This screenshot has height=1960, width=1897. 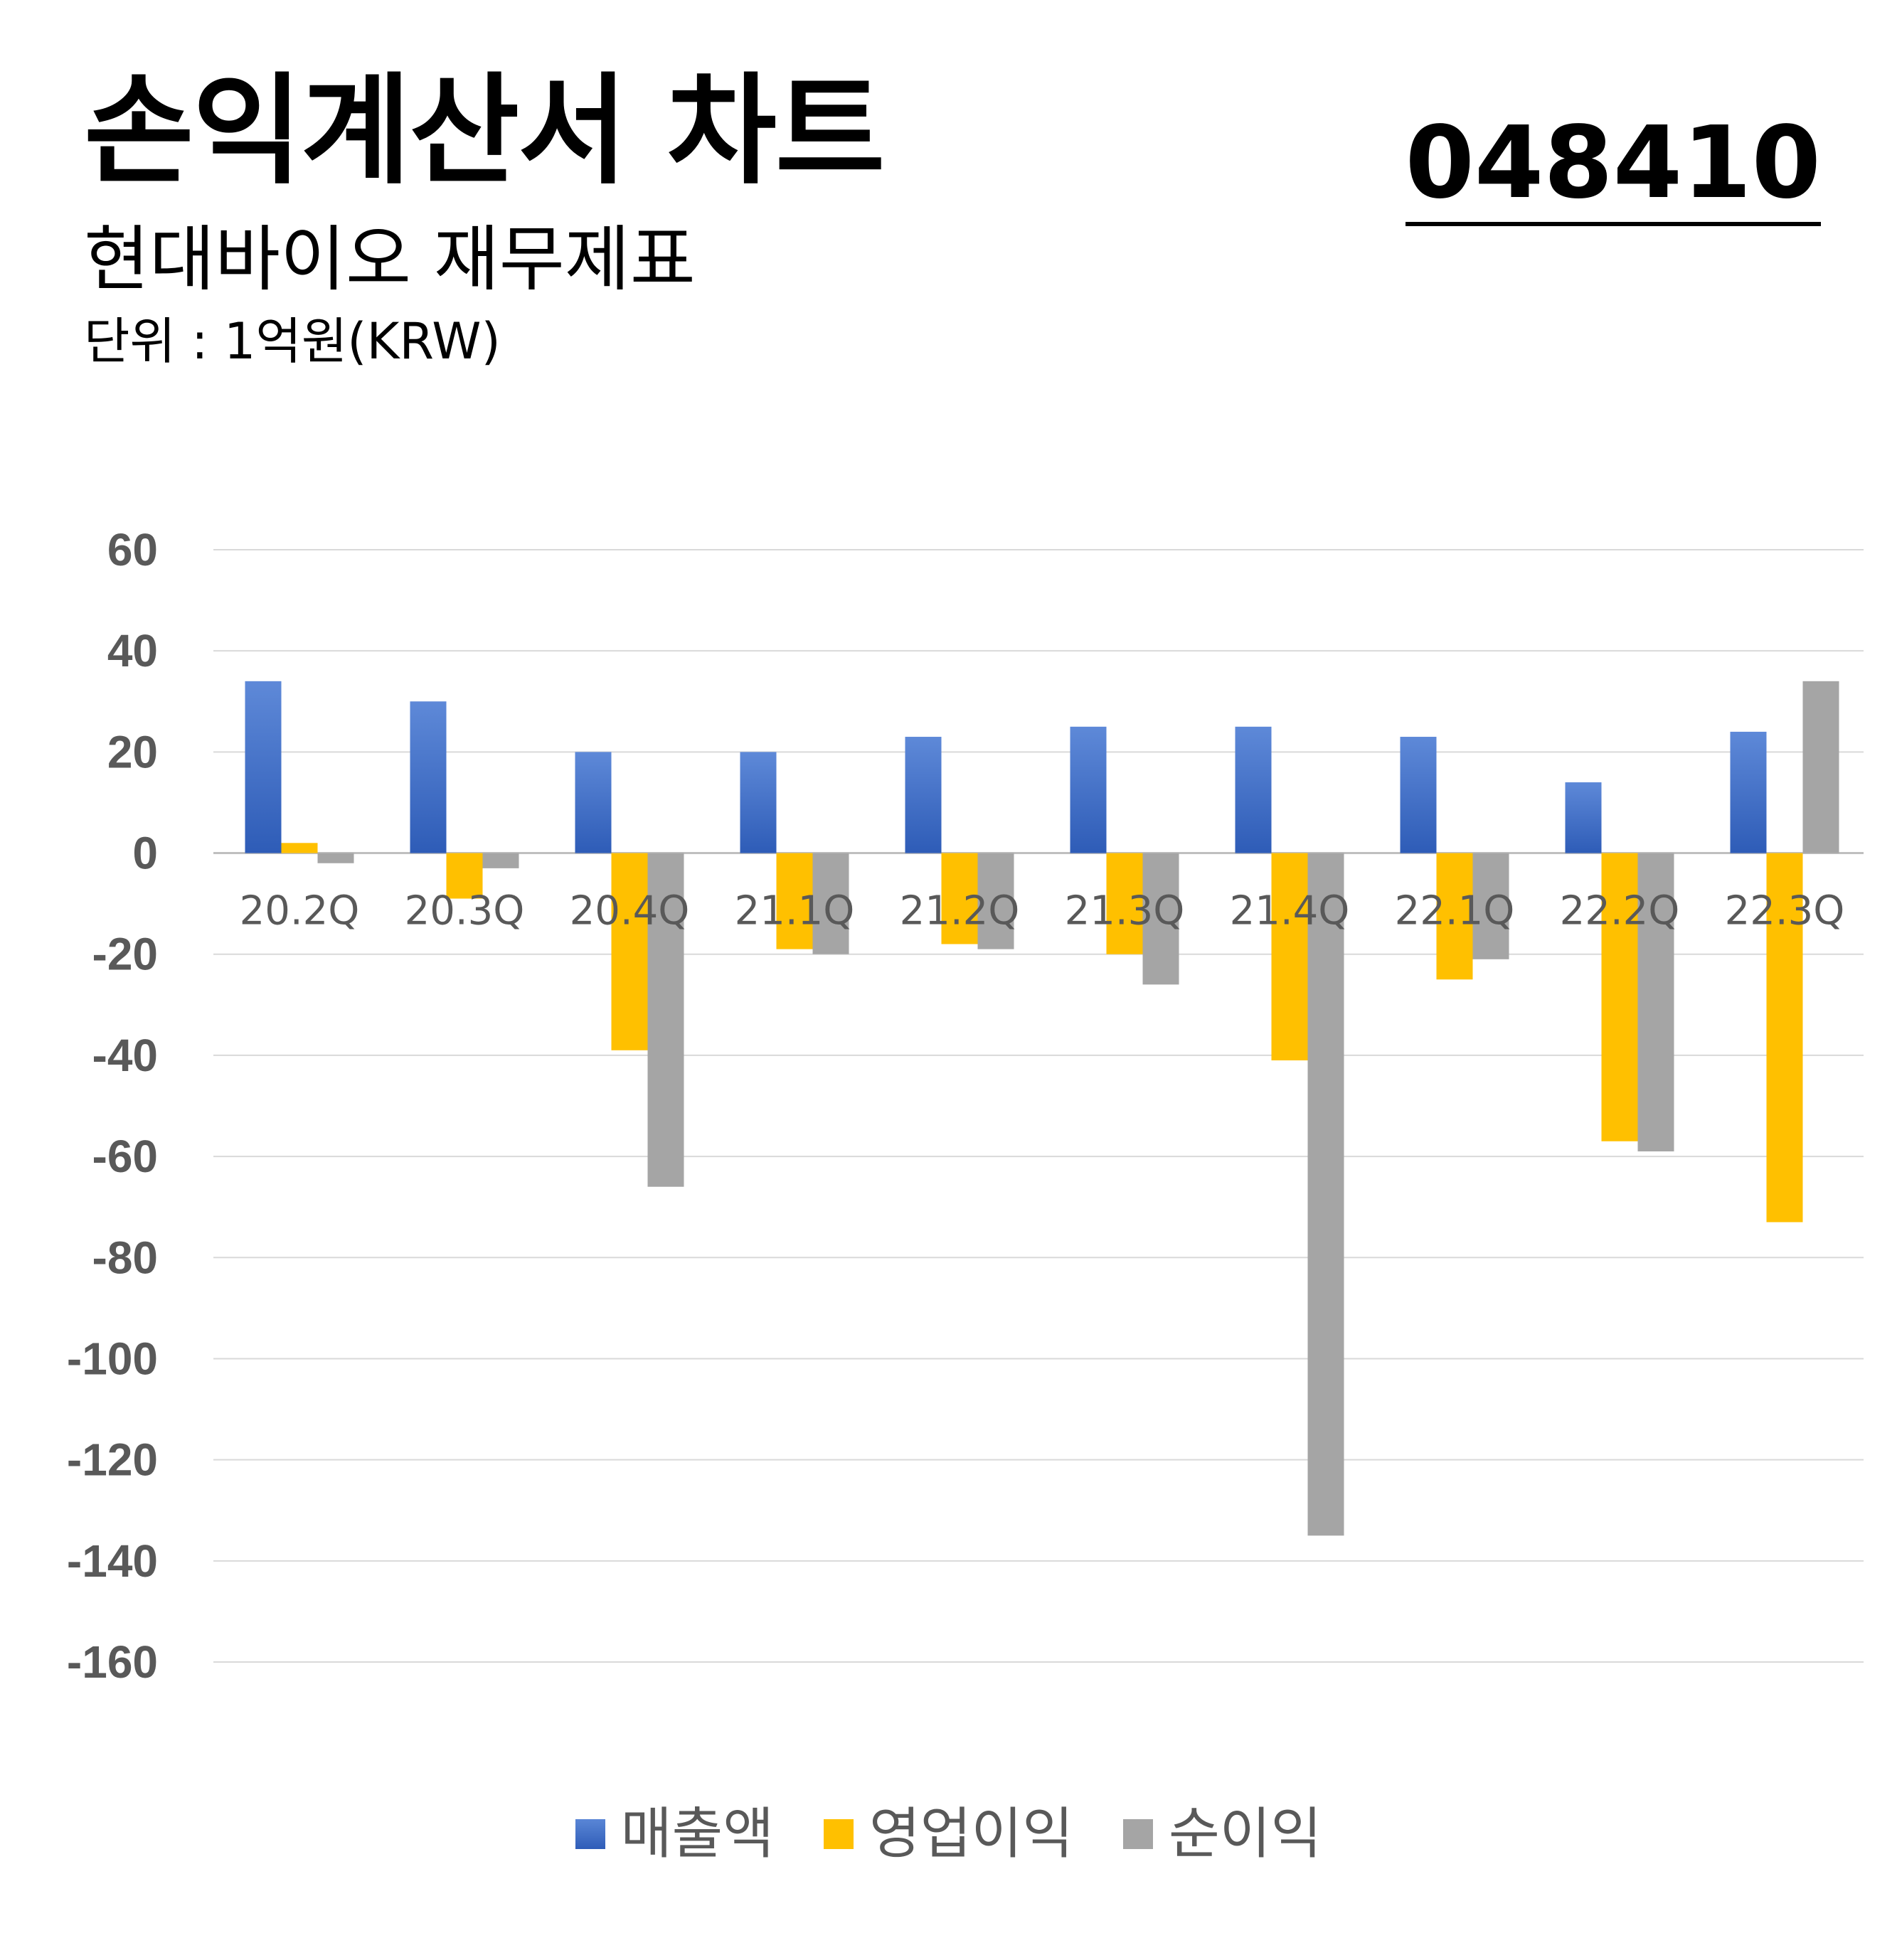 What do you see at coordinates (113, 1460) in the screenshot?
I see `y-tick-label: -120` at bounding box center [113, 1460].